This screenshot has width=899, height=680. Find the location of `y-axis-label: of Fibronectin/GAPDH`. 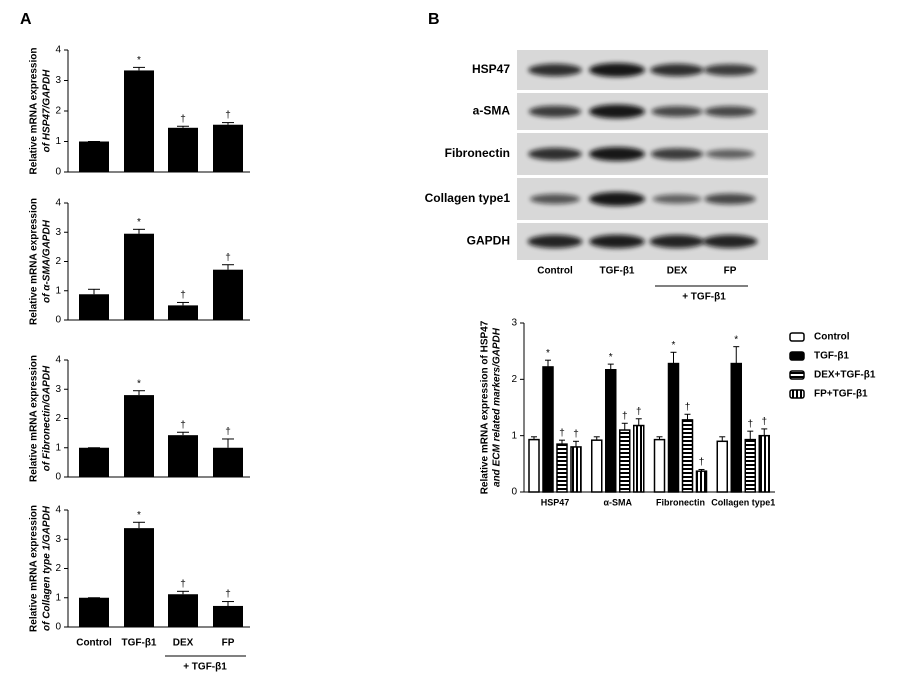

y-axis-label: of Fibronectin/GAPDH is located at coordinates (47, 418).